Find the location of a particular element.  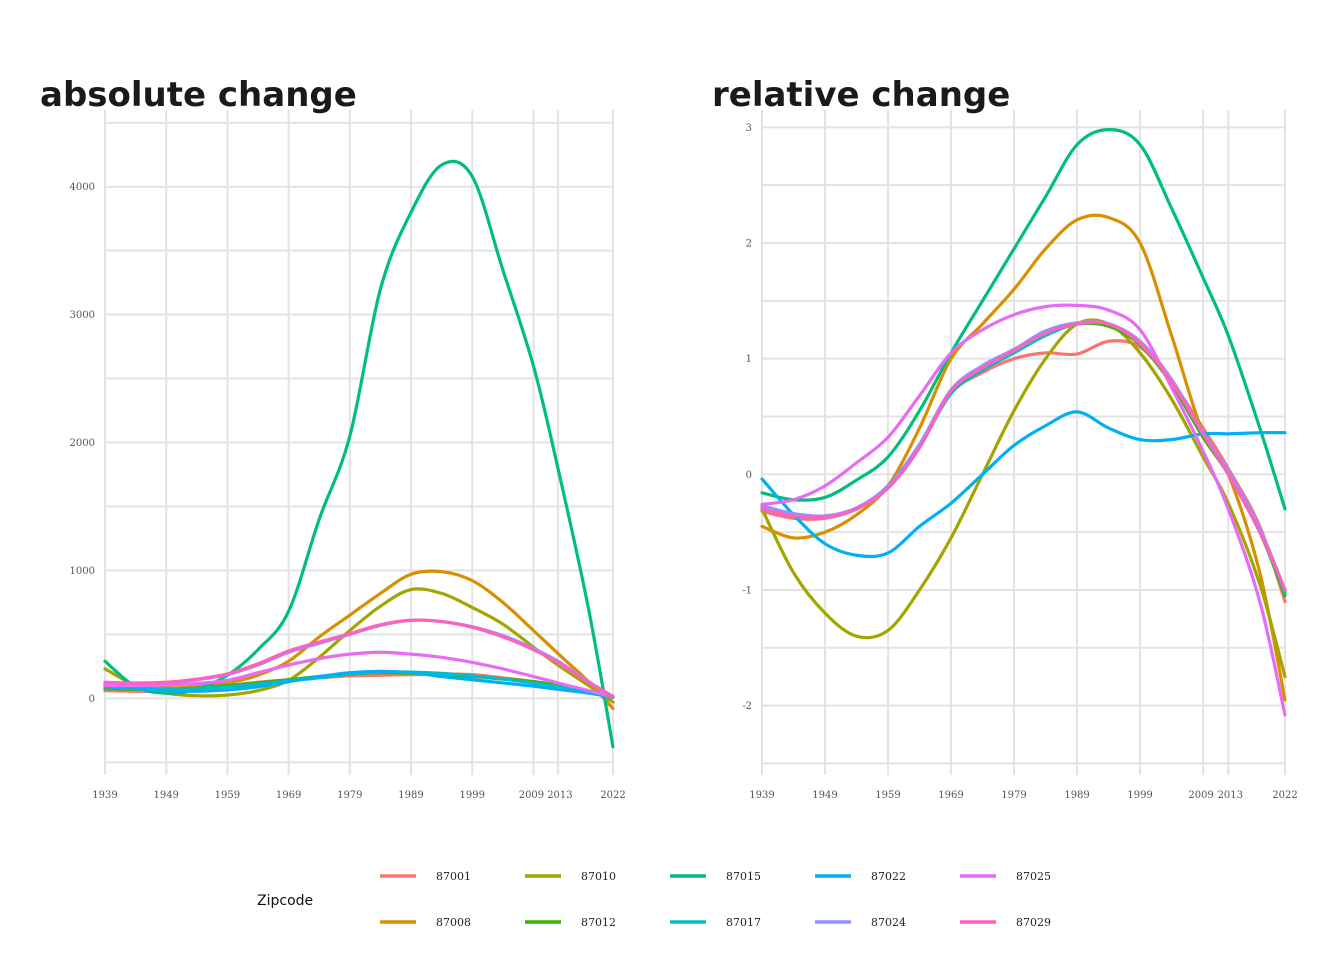

y-tick-label: 3 is located at coordinates (749, 128).